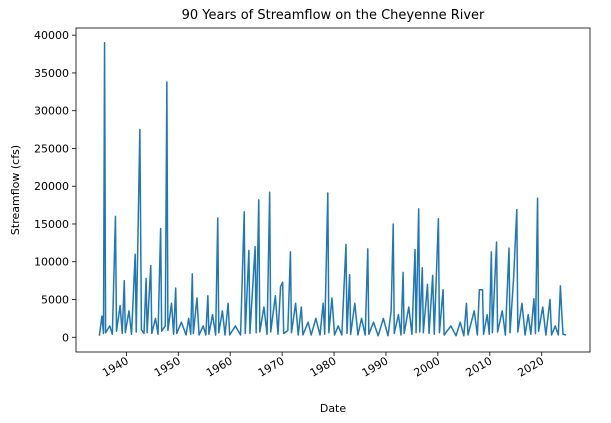 Image resolution: width=611 pixels, height=423 pixels. I want to click on y-tick-label: 40000, so click(51, 35).